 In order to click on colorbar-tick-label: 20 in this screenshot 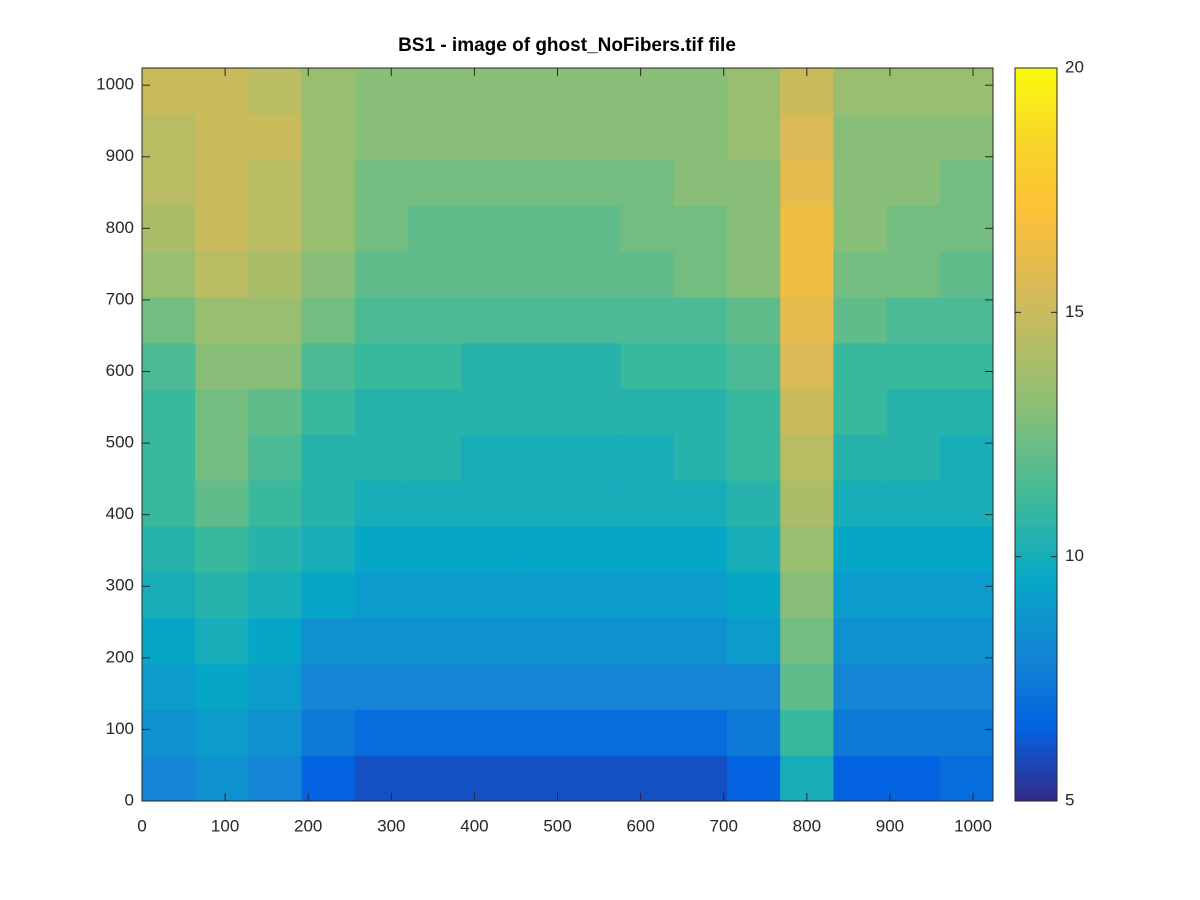, I will do `click(1074, 66)`.